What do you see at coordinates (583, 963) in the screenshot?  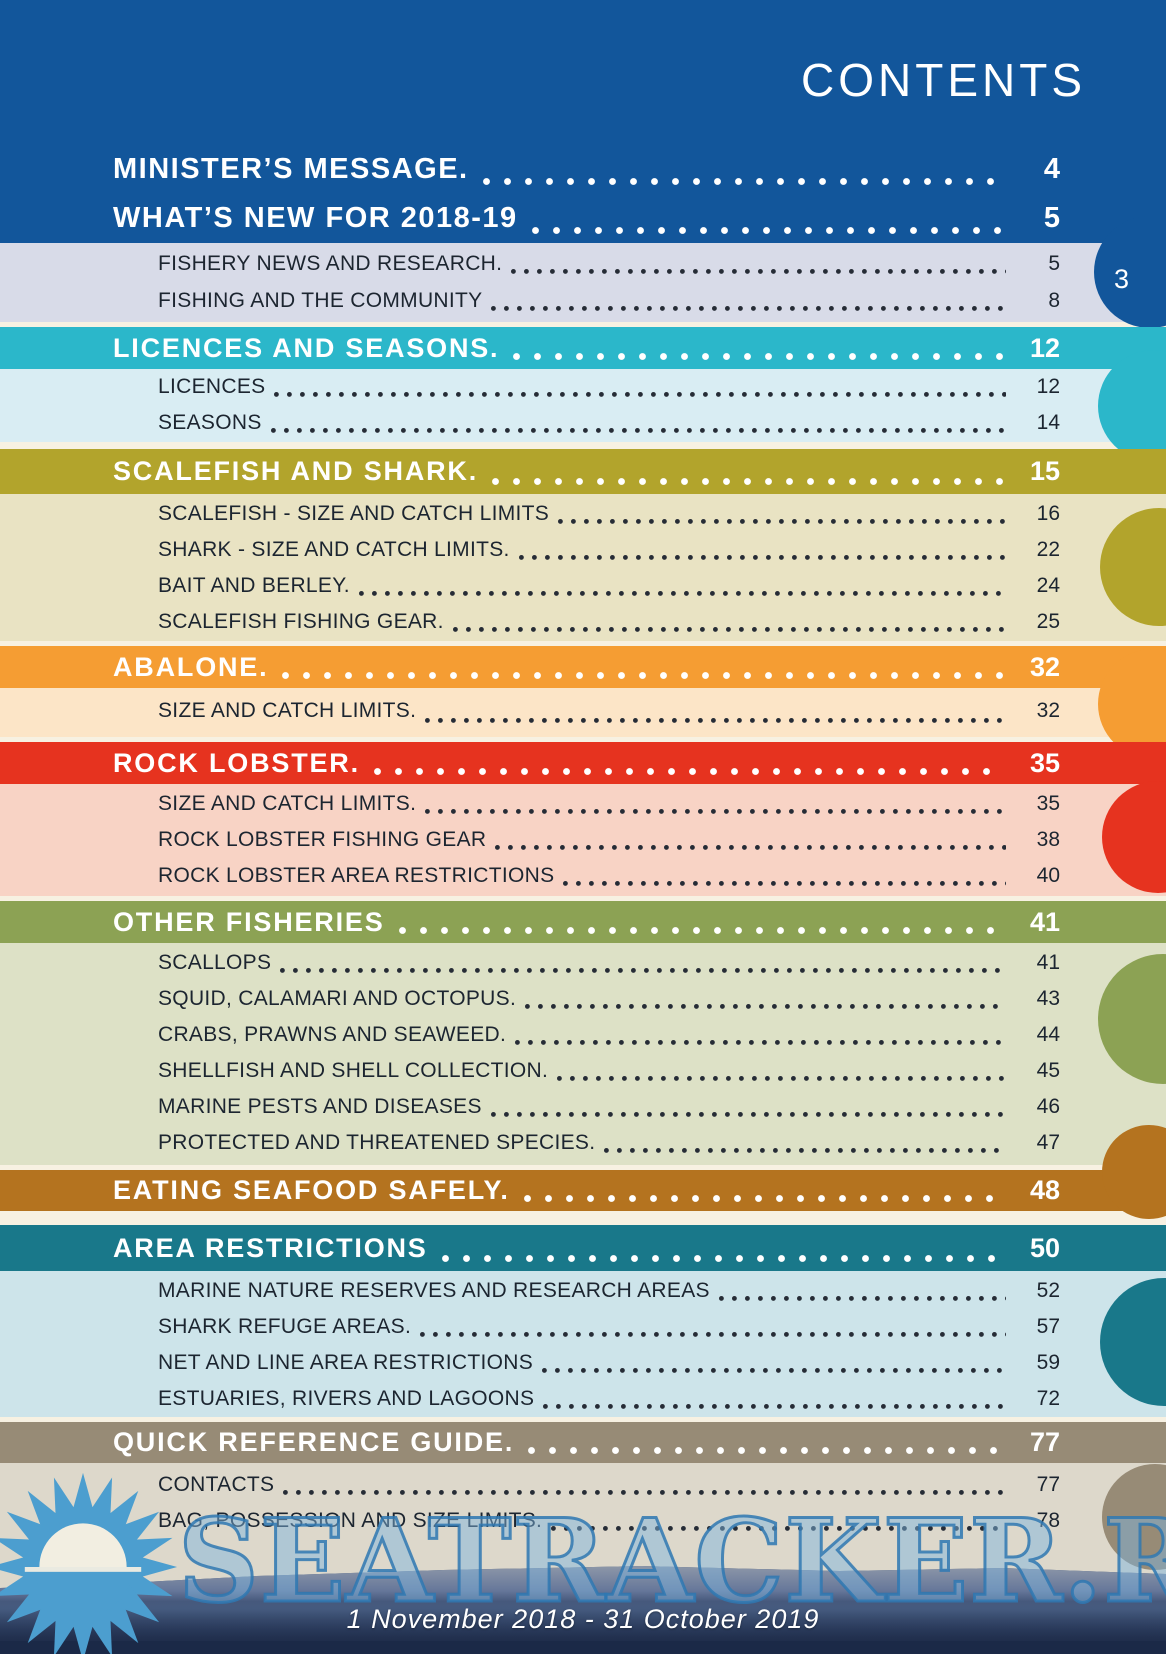 I see `toc-entry-scallops: SCALLOPS 41` at bounding box center [583, 963].